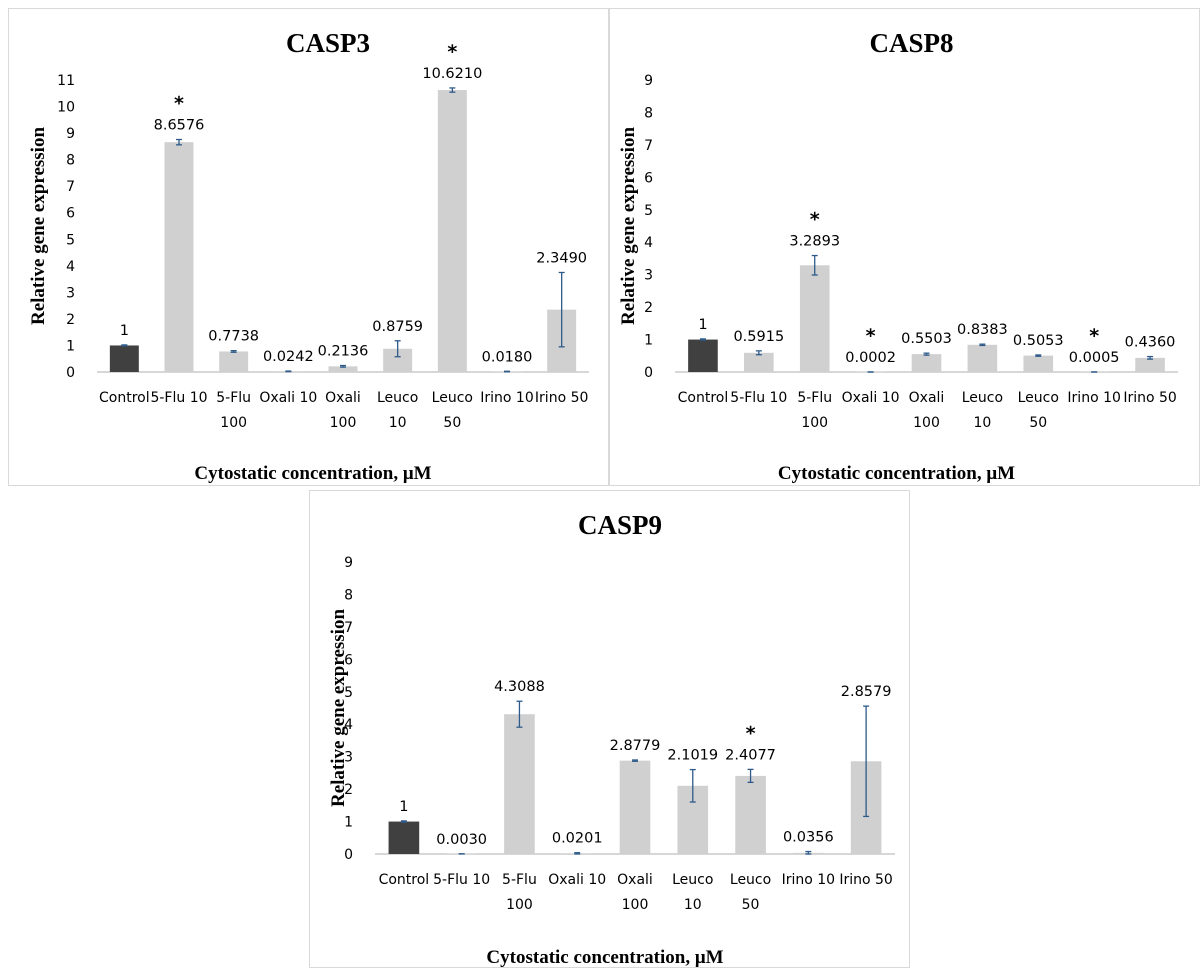 The width and height of the screenshot is (1203, 968). Describe the element at coordinates (452, 74) in the screenshot. I see `casp3-data-label: 10.6210` at that location.